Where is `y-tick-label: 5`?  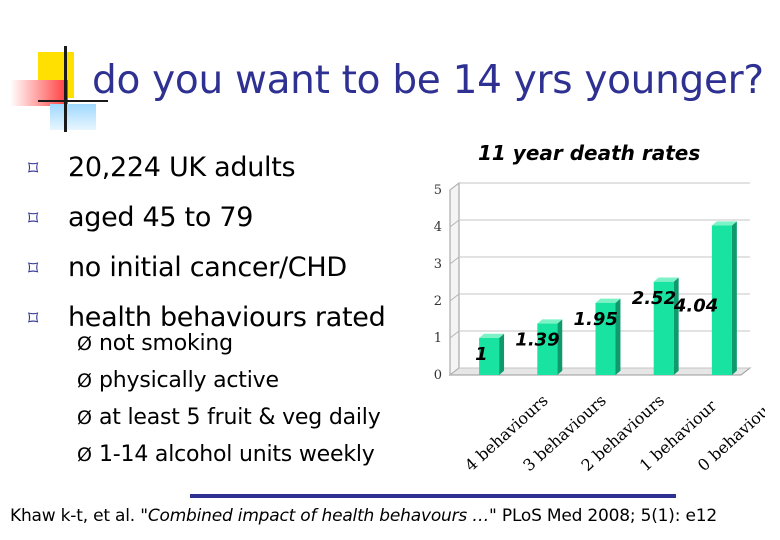
y-tick-label: 5 is located at coordinates (438, 190).